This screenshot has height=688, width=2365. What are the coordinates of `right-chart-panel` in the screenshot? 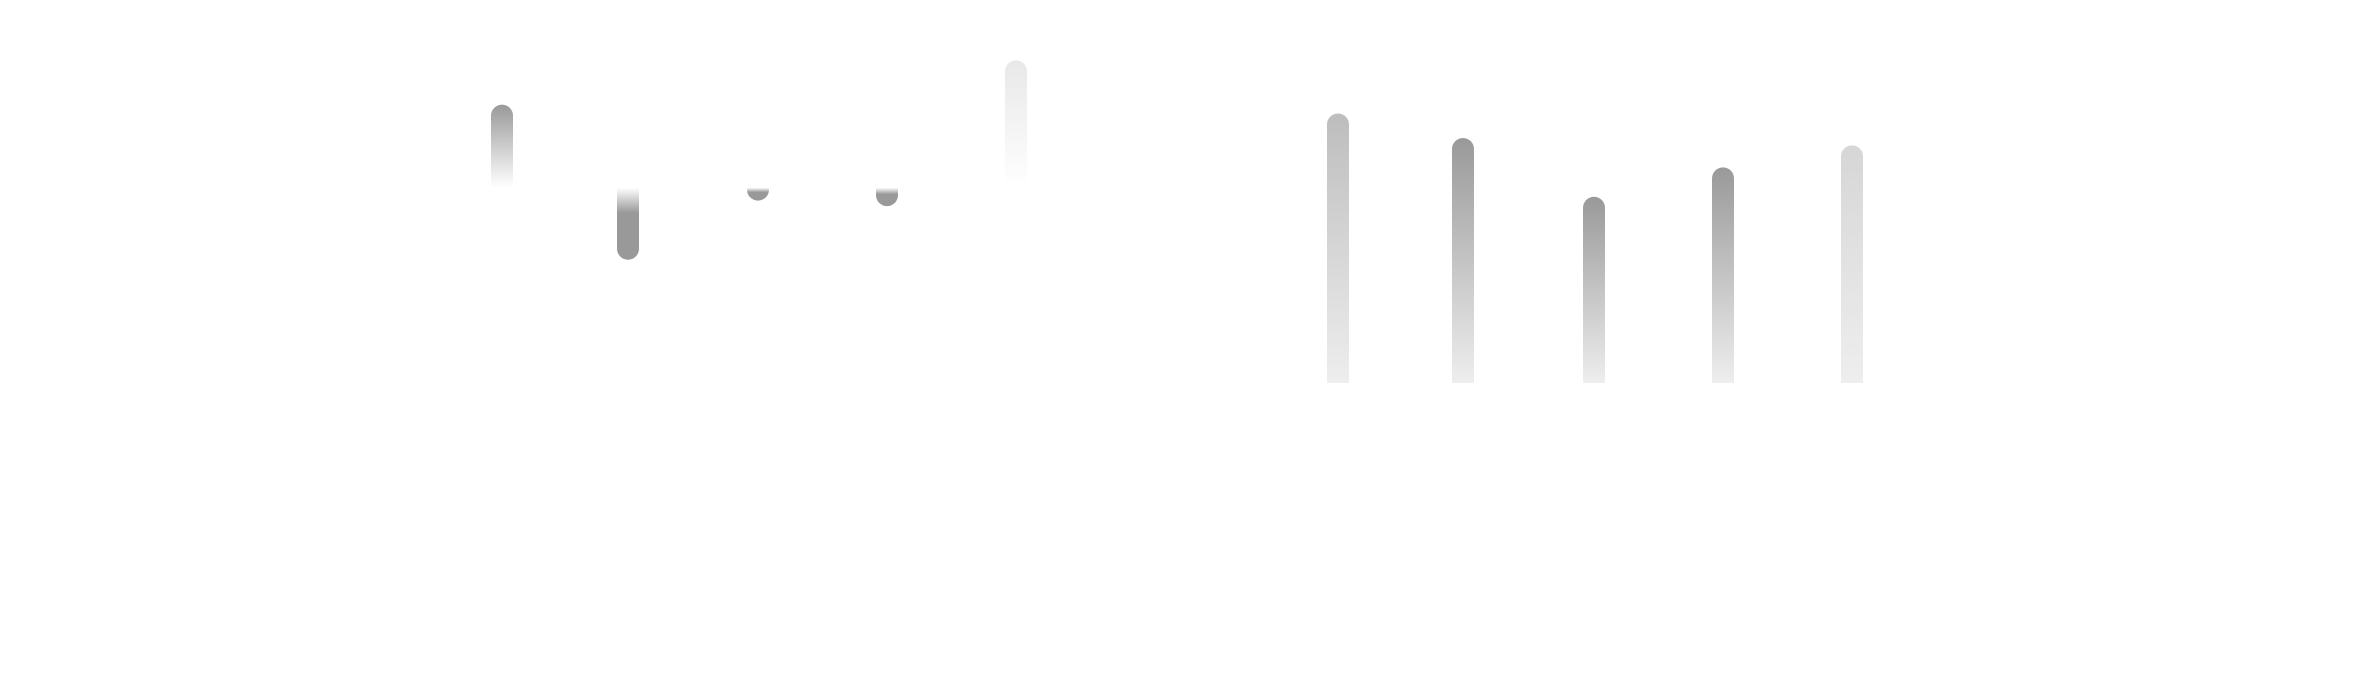 It's located at (1595, 248).